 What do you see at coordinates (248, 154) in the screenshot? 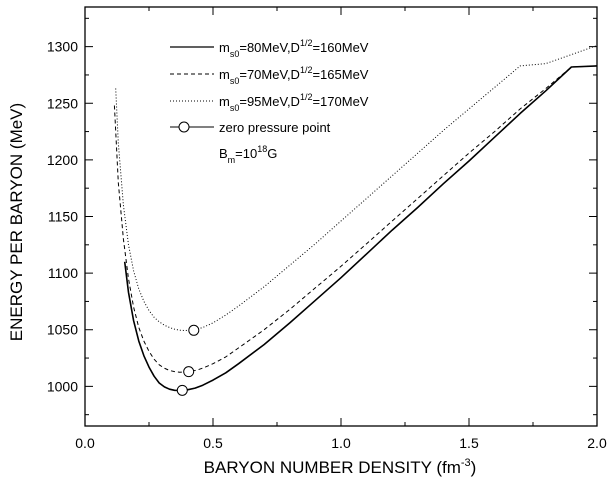
I see `annotation-bfield: Bm=1018G` at bounding box center [248, 154].